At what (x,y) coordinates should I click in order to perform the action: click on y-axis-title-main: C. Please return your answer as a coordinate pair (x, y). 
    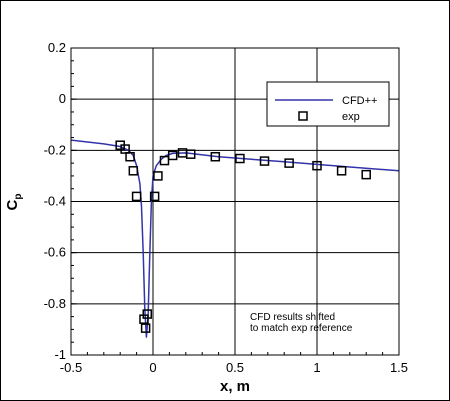
    Looking at the image, I should click on (12, 204).